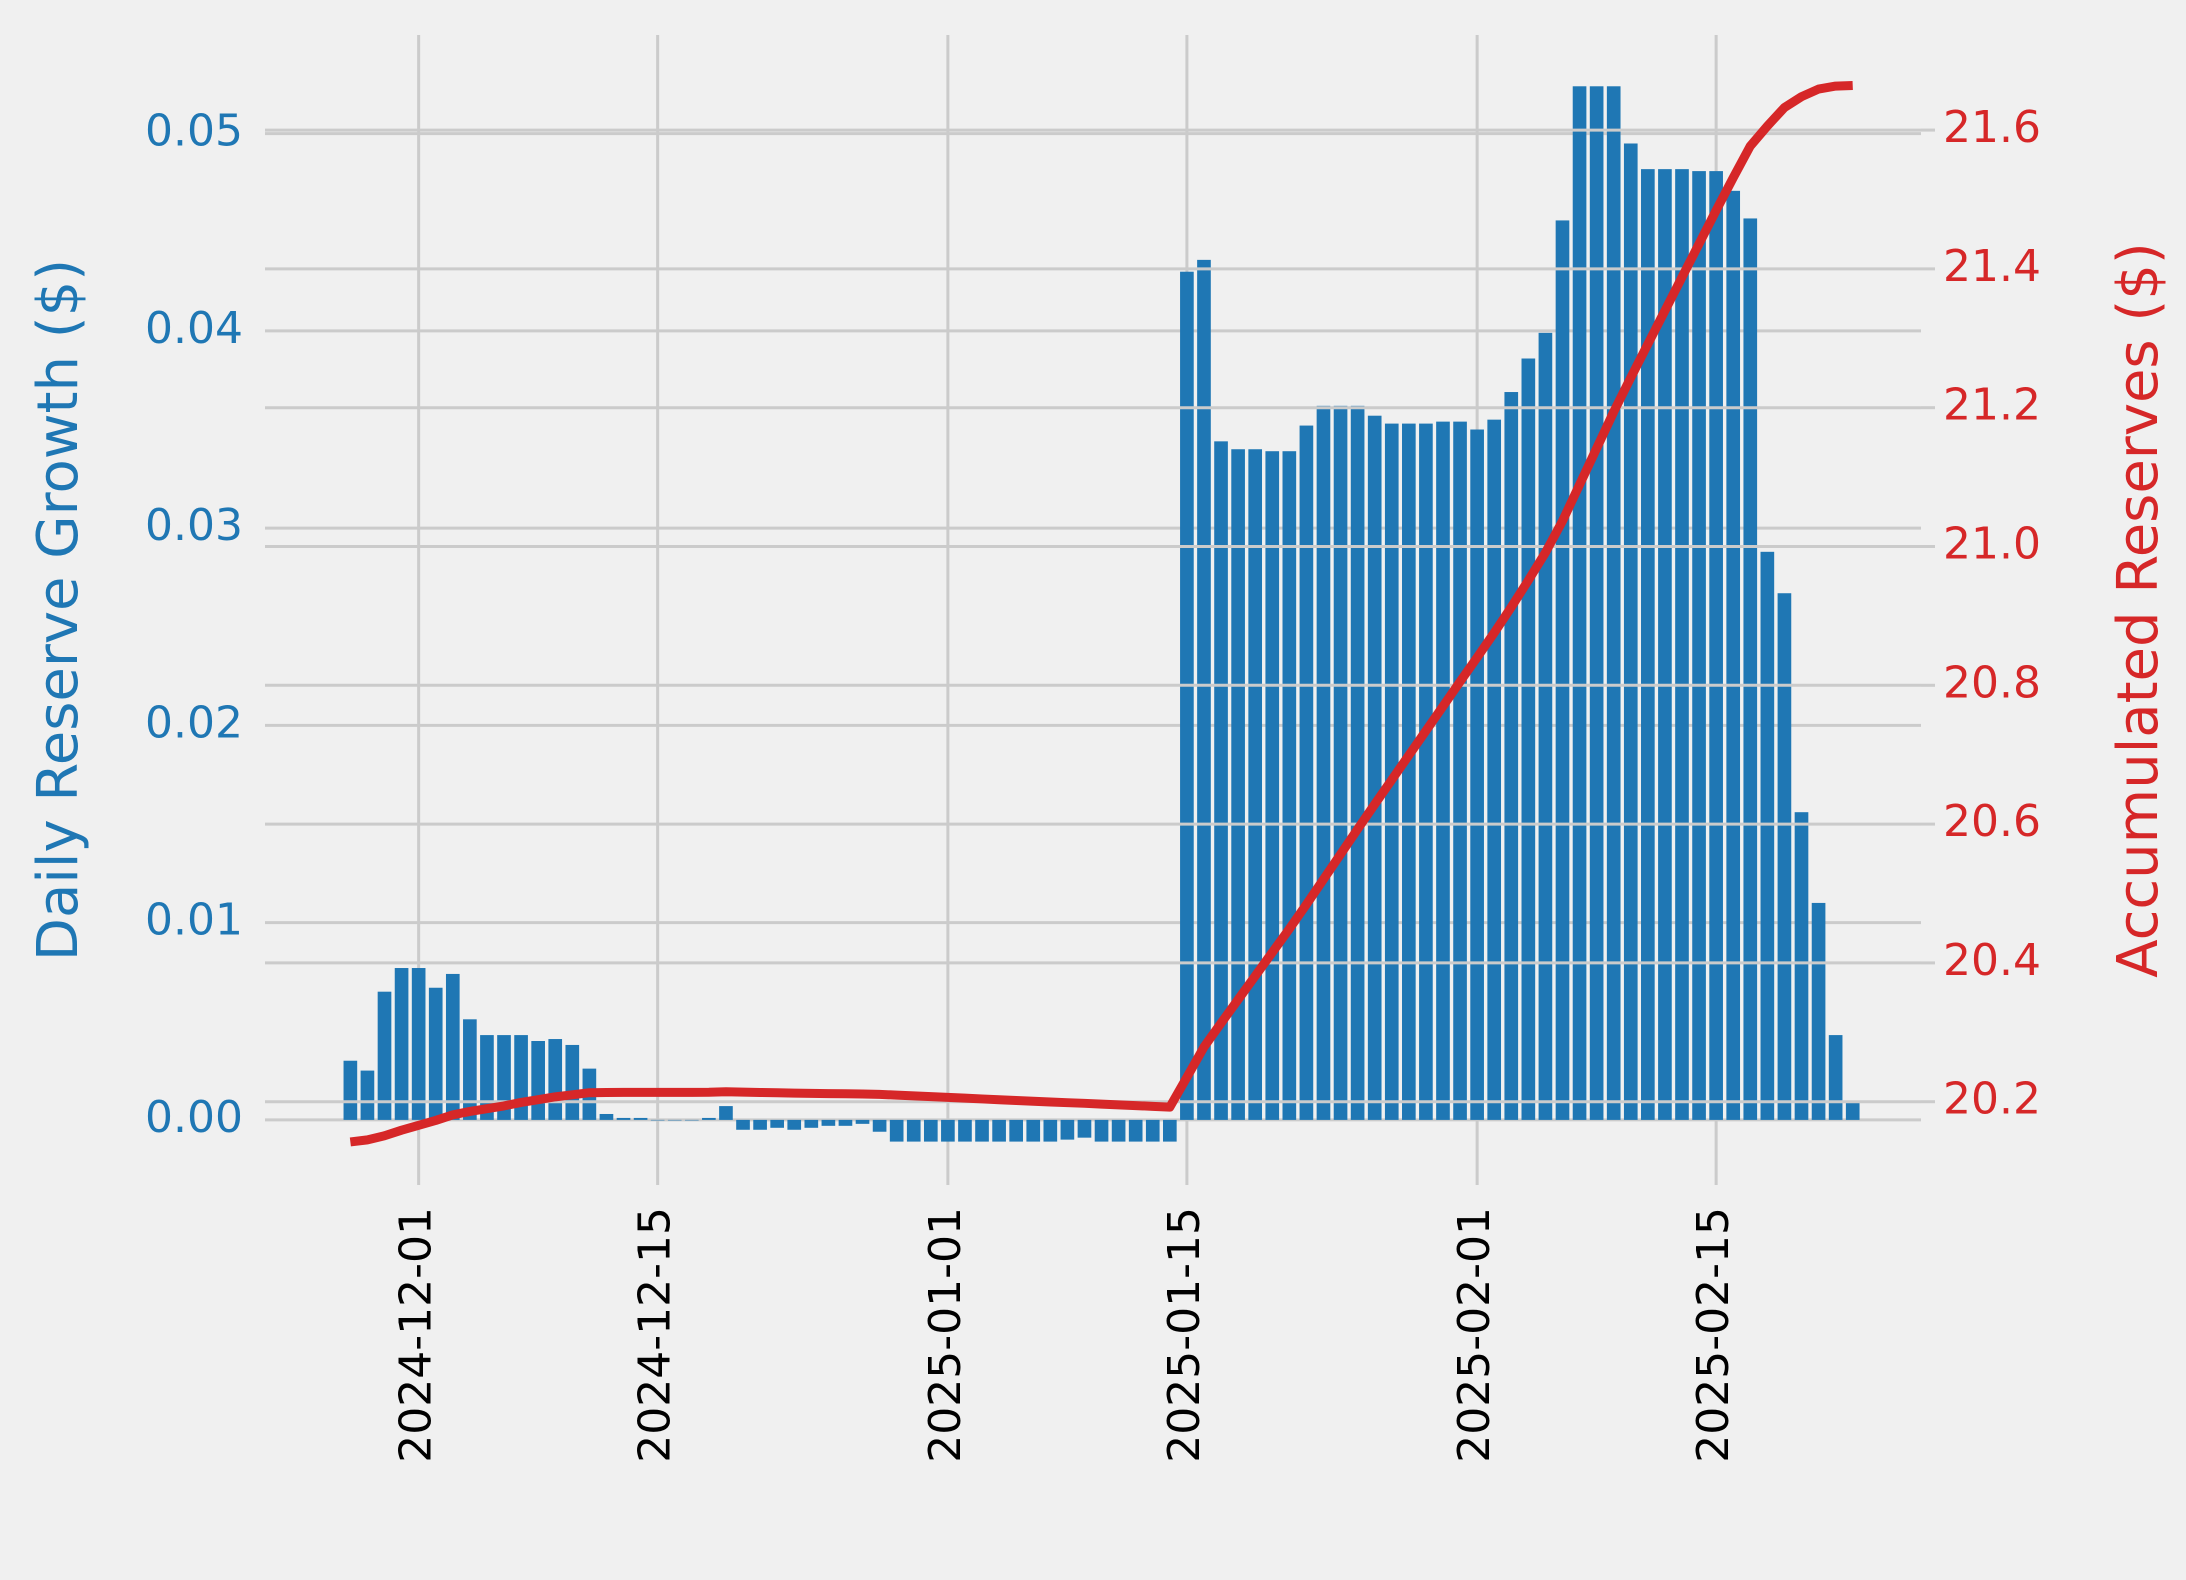 The height and width of the screenshot is (1580, 2186). Describe the element at coordinates (1992, 266) in the screenshot. I see `y2-tick-label: 21.4` at that location.